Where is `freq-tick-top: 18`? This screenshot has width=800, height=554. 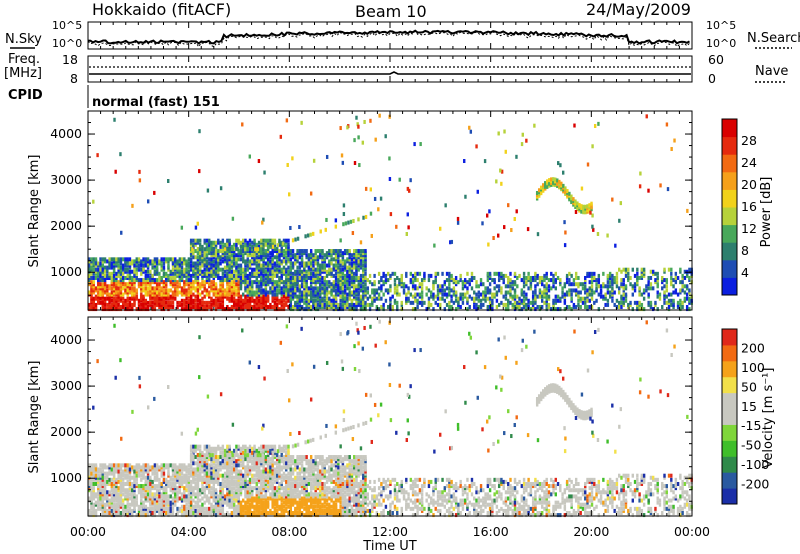
freq-tick-top: 18 is located at coordinates (70, 59).